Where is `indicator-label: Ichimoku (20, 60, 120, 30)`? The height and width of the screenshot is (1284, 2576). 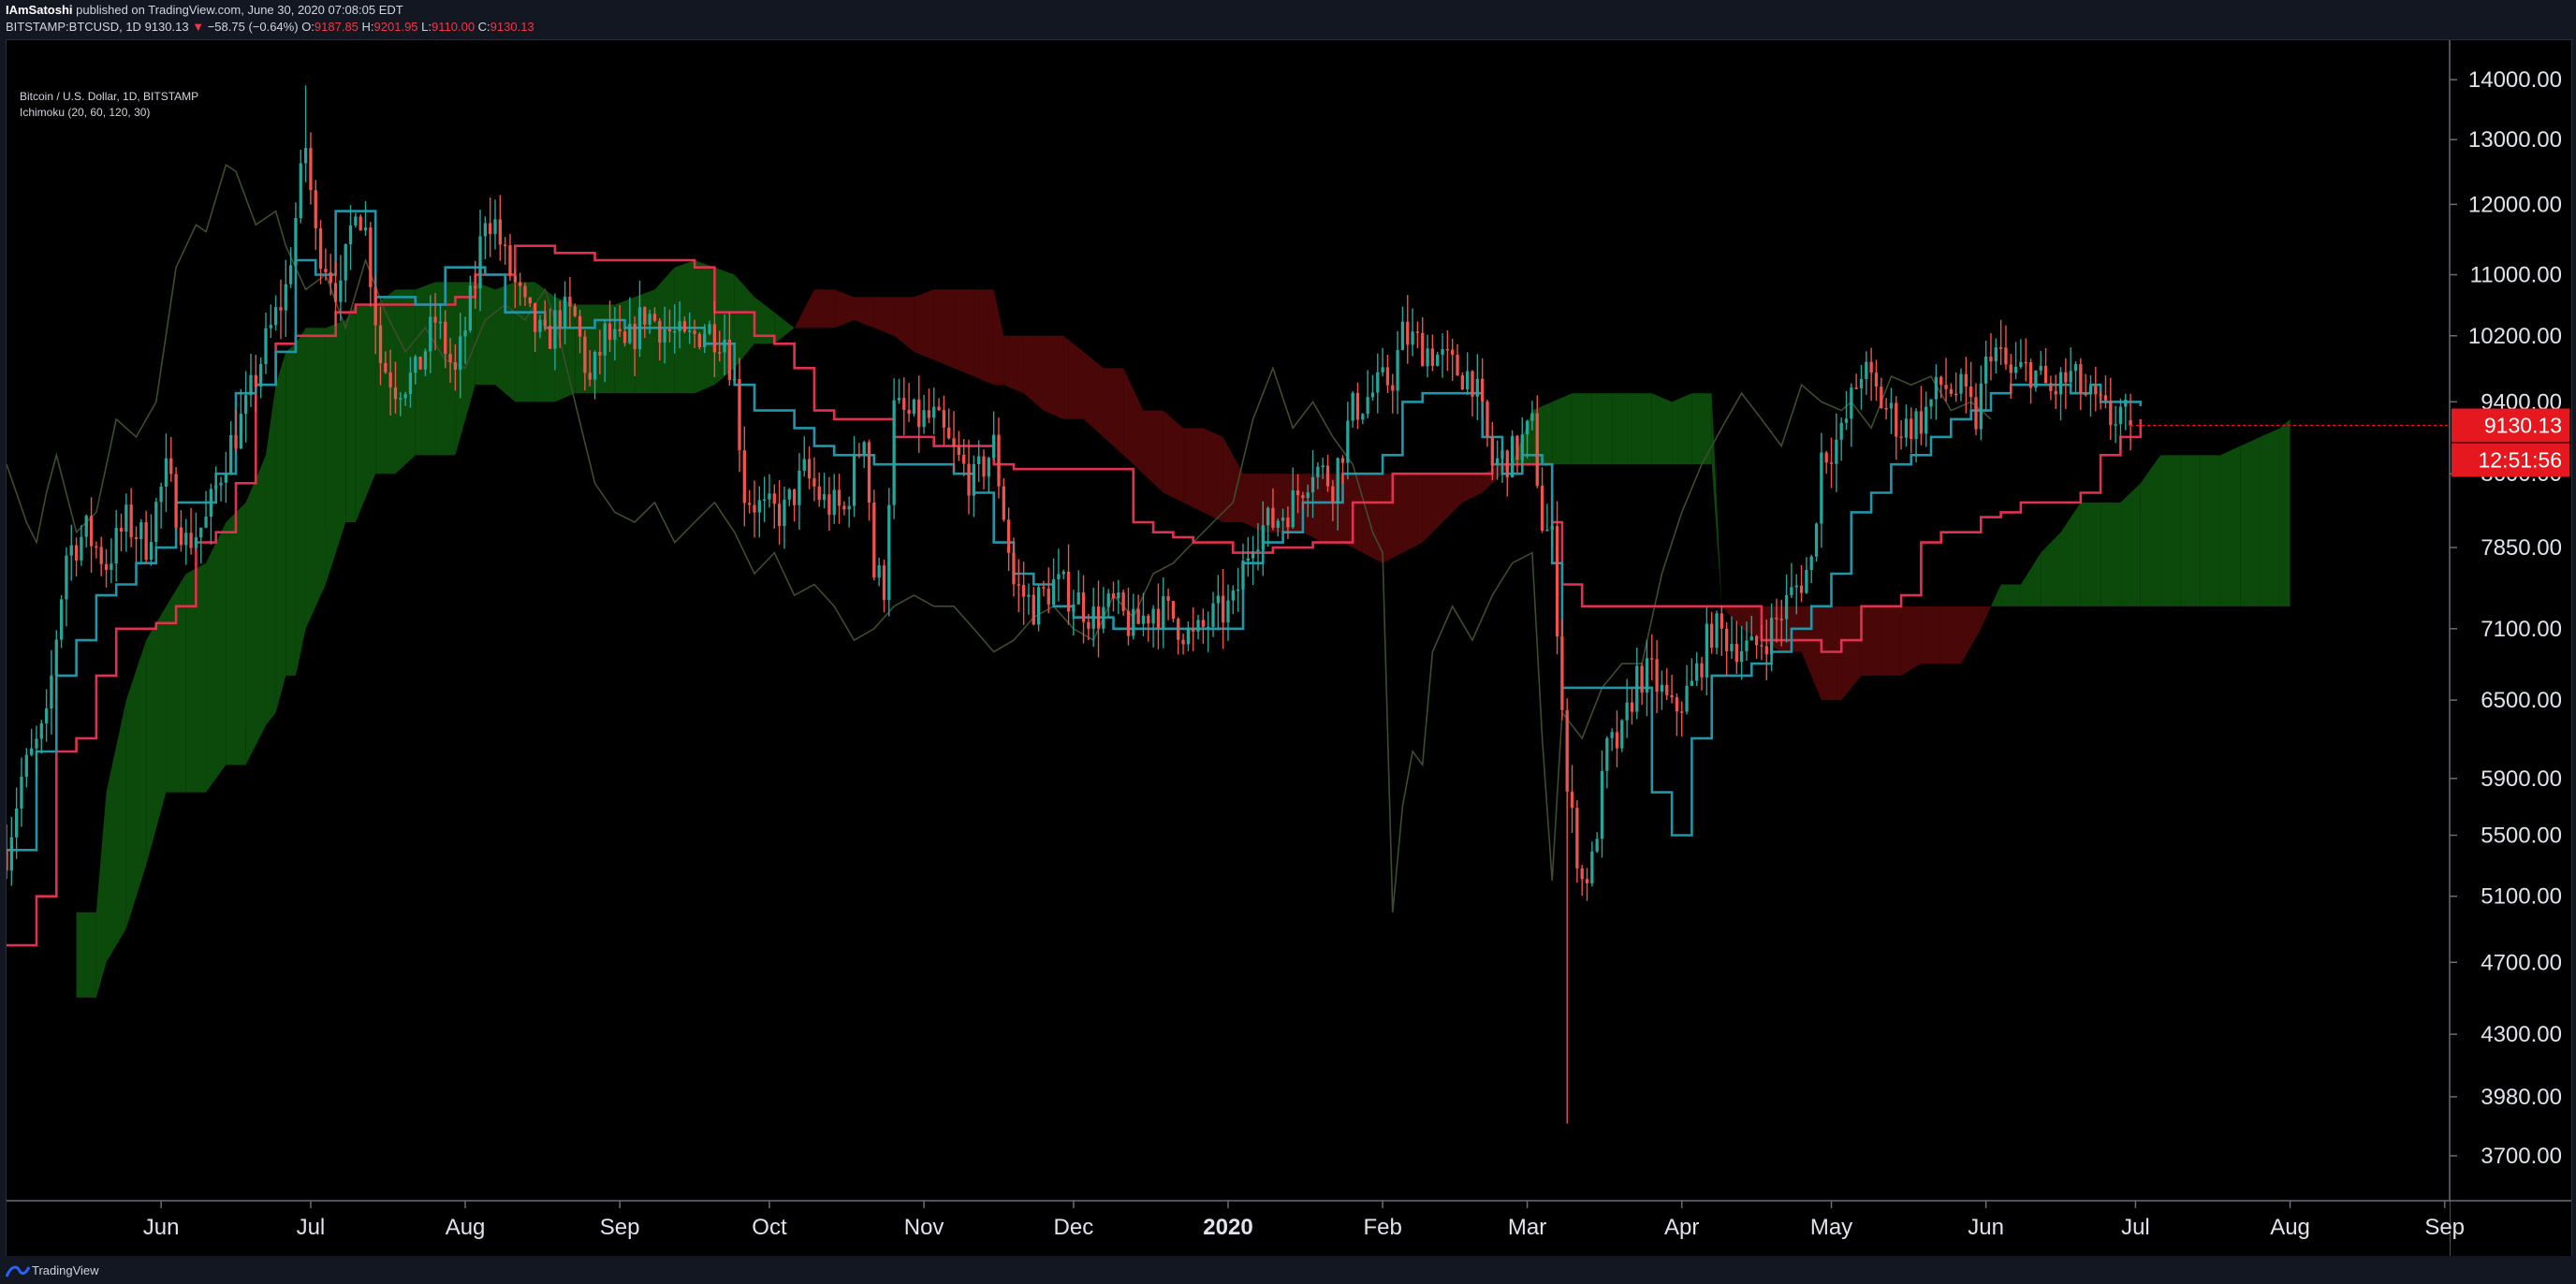 indicator-label: Ichimoku (20, 60, 120, 30) is located at coordinates (85, 112).